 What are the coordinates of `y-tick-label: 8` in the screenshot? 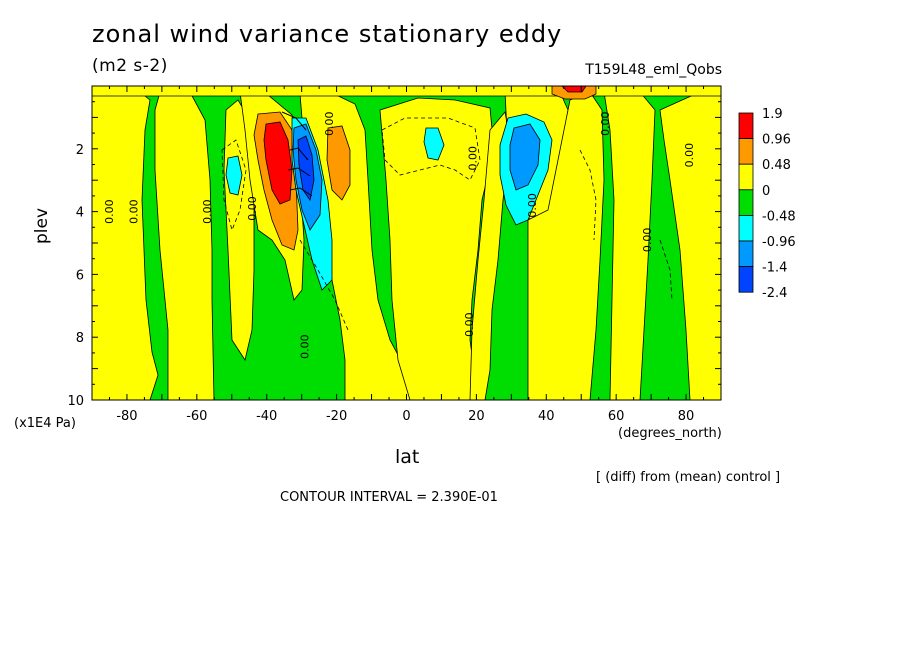 It's located at (80, 338).